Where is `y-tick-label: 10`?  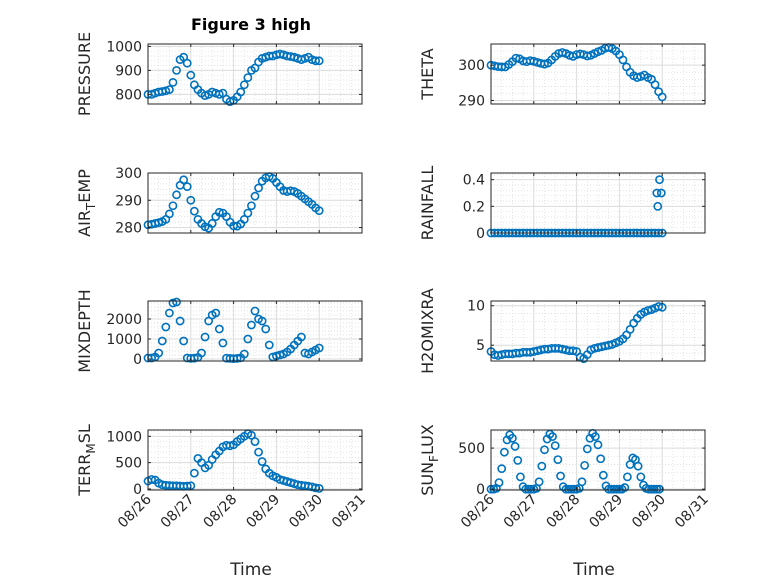 y-tick-label: 10 is located at coordinates (476, 307).